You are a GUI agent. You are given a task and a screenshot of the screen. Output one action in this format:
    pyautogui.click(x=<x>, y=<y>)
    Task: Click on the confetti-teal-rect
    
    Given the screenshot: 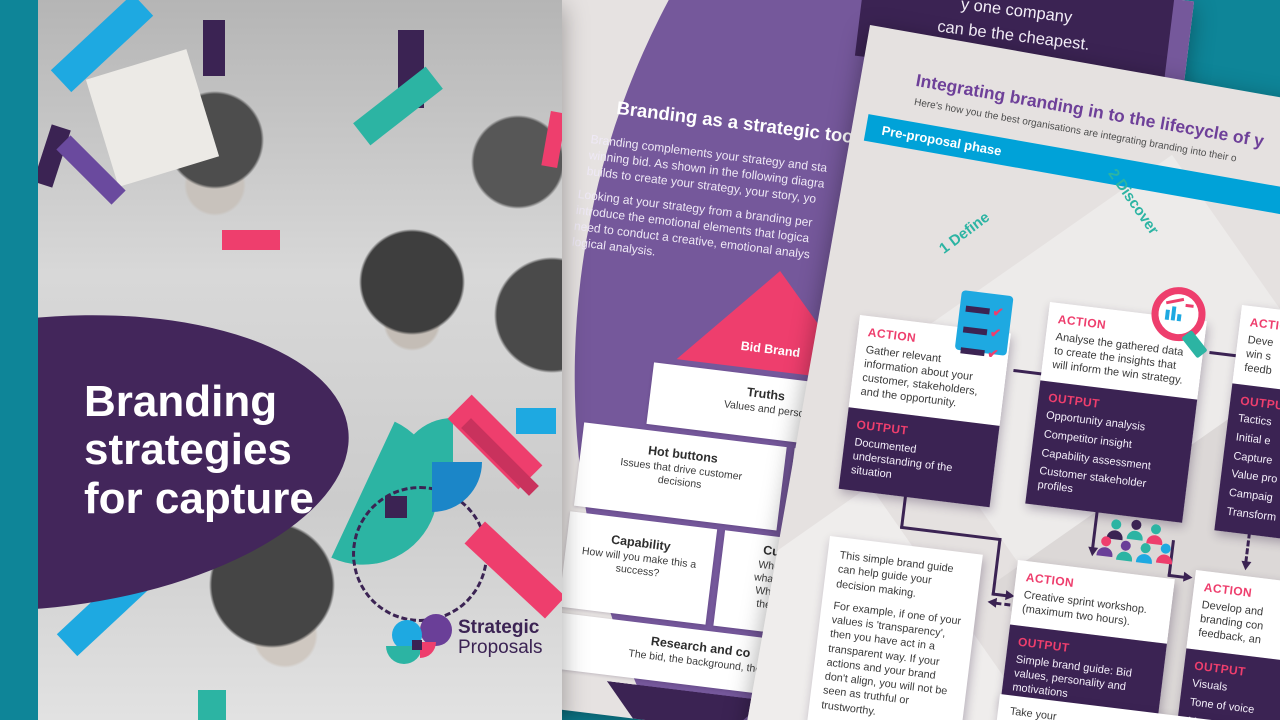 What is the action you would take?
    pyautogui.click(x=212, y=705)
    